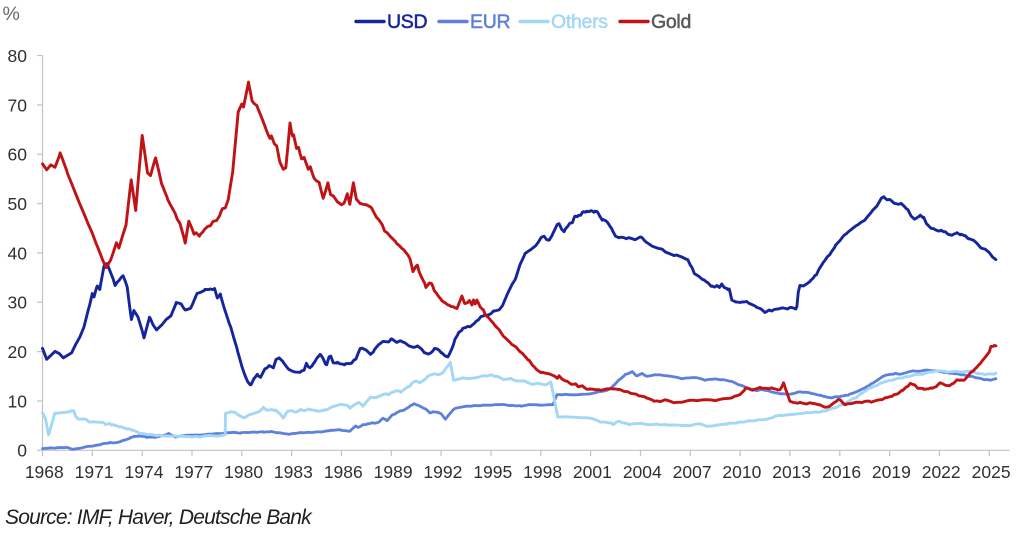 This screenshot has width=1029, height=538. What do you see at coordinates (293, 472) in the screenshot?
I see `svg-text: 1983` at bounding box center [293, 472].